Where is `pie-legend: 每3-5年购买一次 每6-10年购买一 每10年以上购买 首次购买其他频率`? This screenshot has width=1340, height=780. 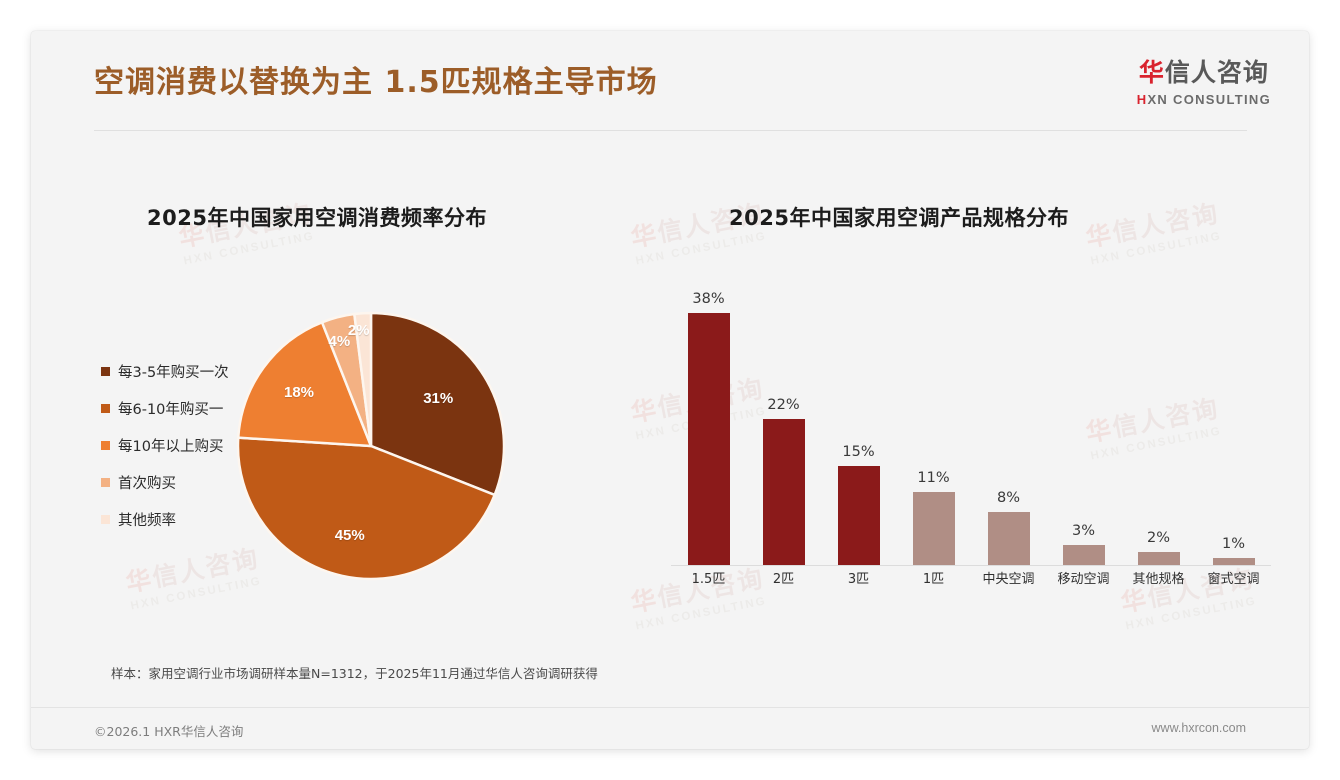 pie-legend: 每3-5年购买一次 每6-10年购买一 每10年以上购买 首次购买其他频率 is located at coordinates (176, 453).